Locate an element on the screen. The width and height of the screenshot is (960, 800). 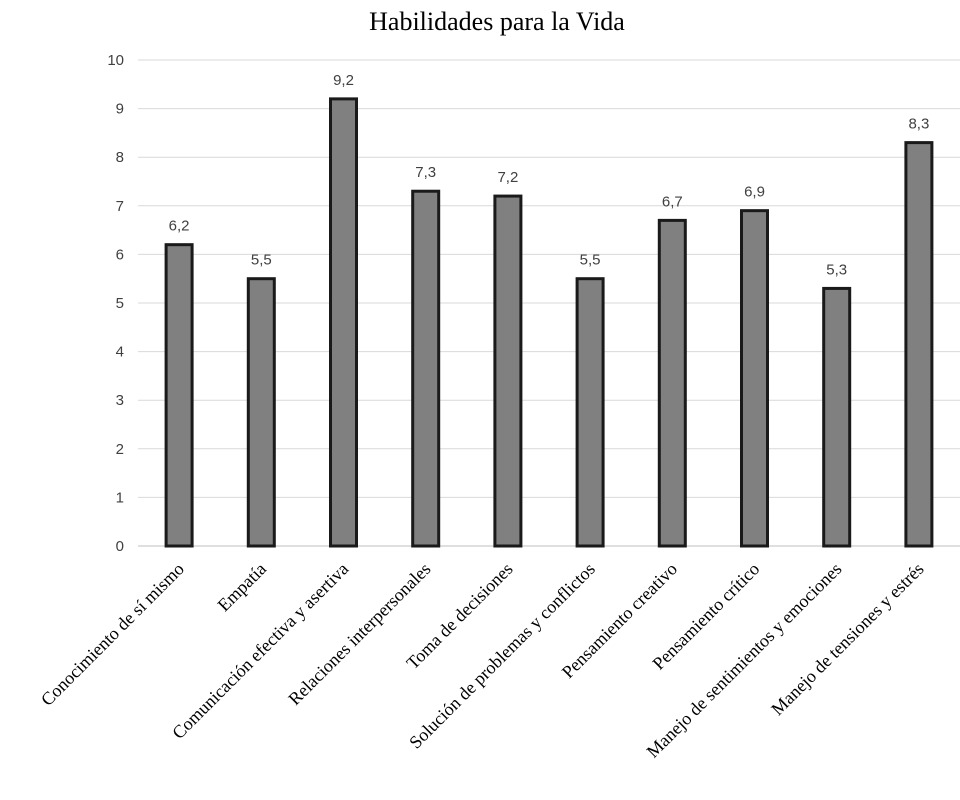
x-tick-label: Comunicación efectiva y asertiva is located at coordinates (260, 651).